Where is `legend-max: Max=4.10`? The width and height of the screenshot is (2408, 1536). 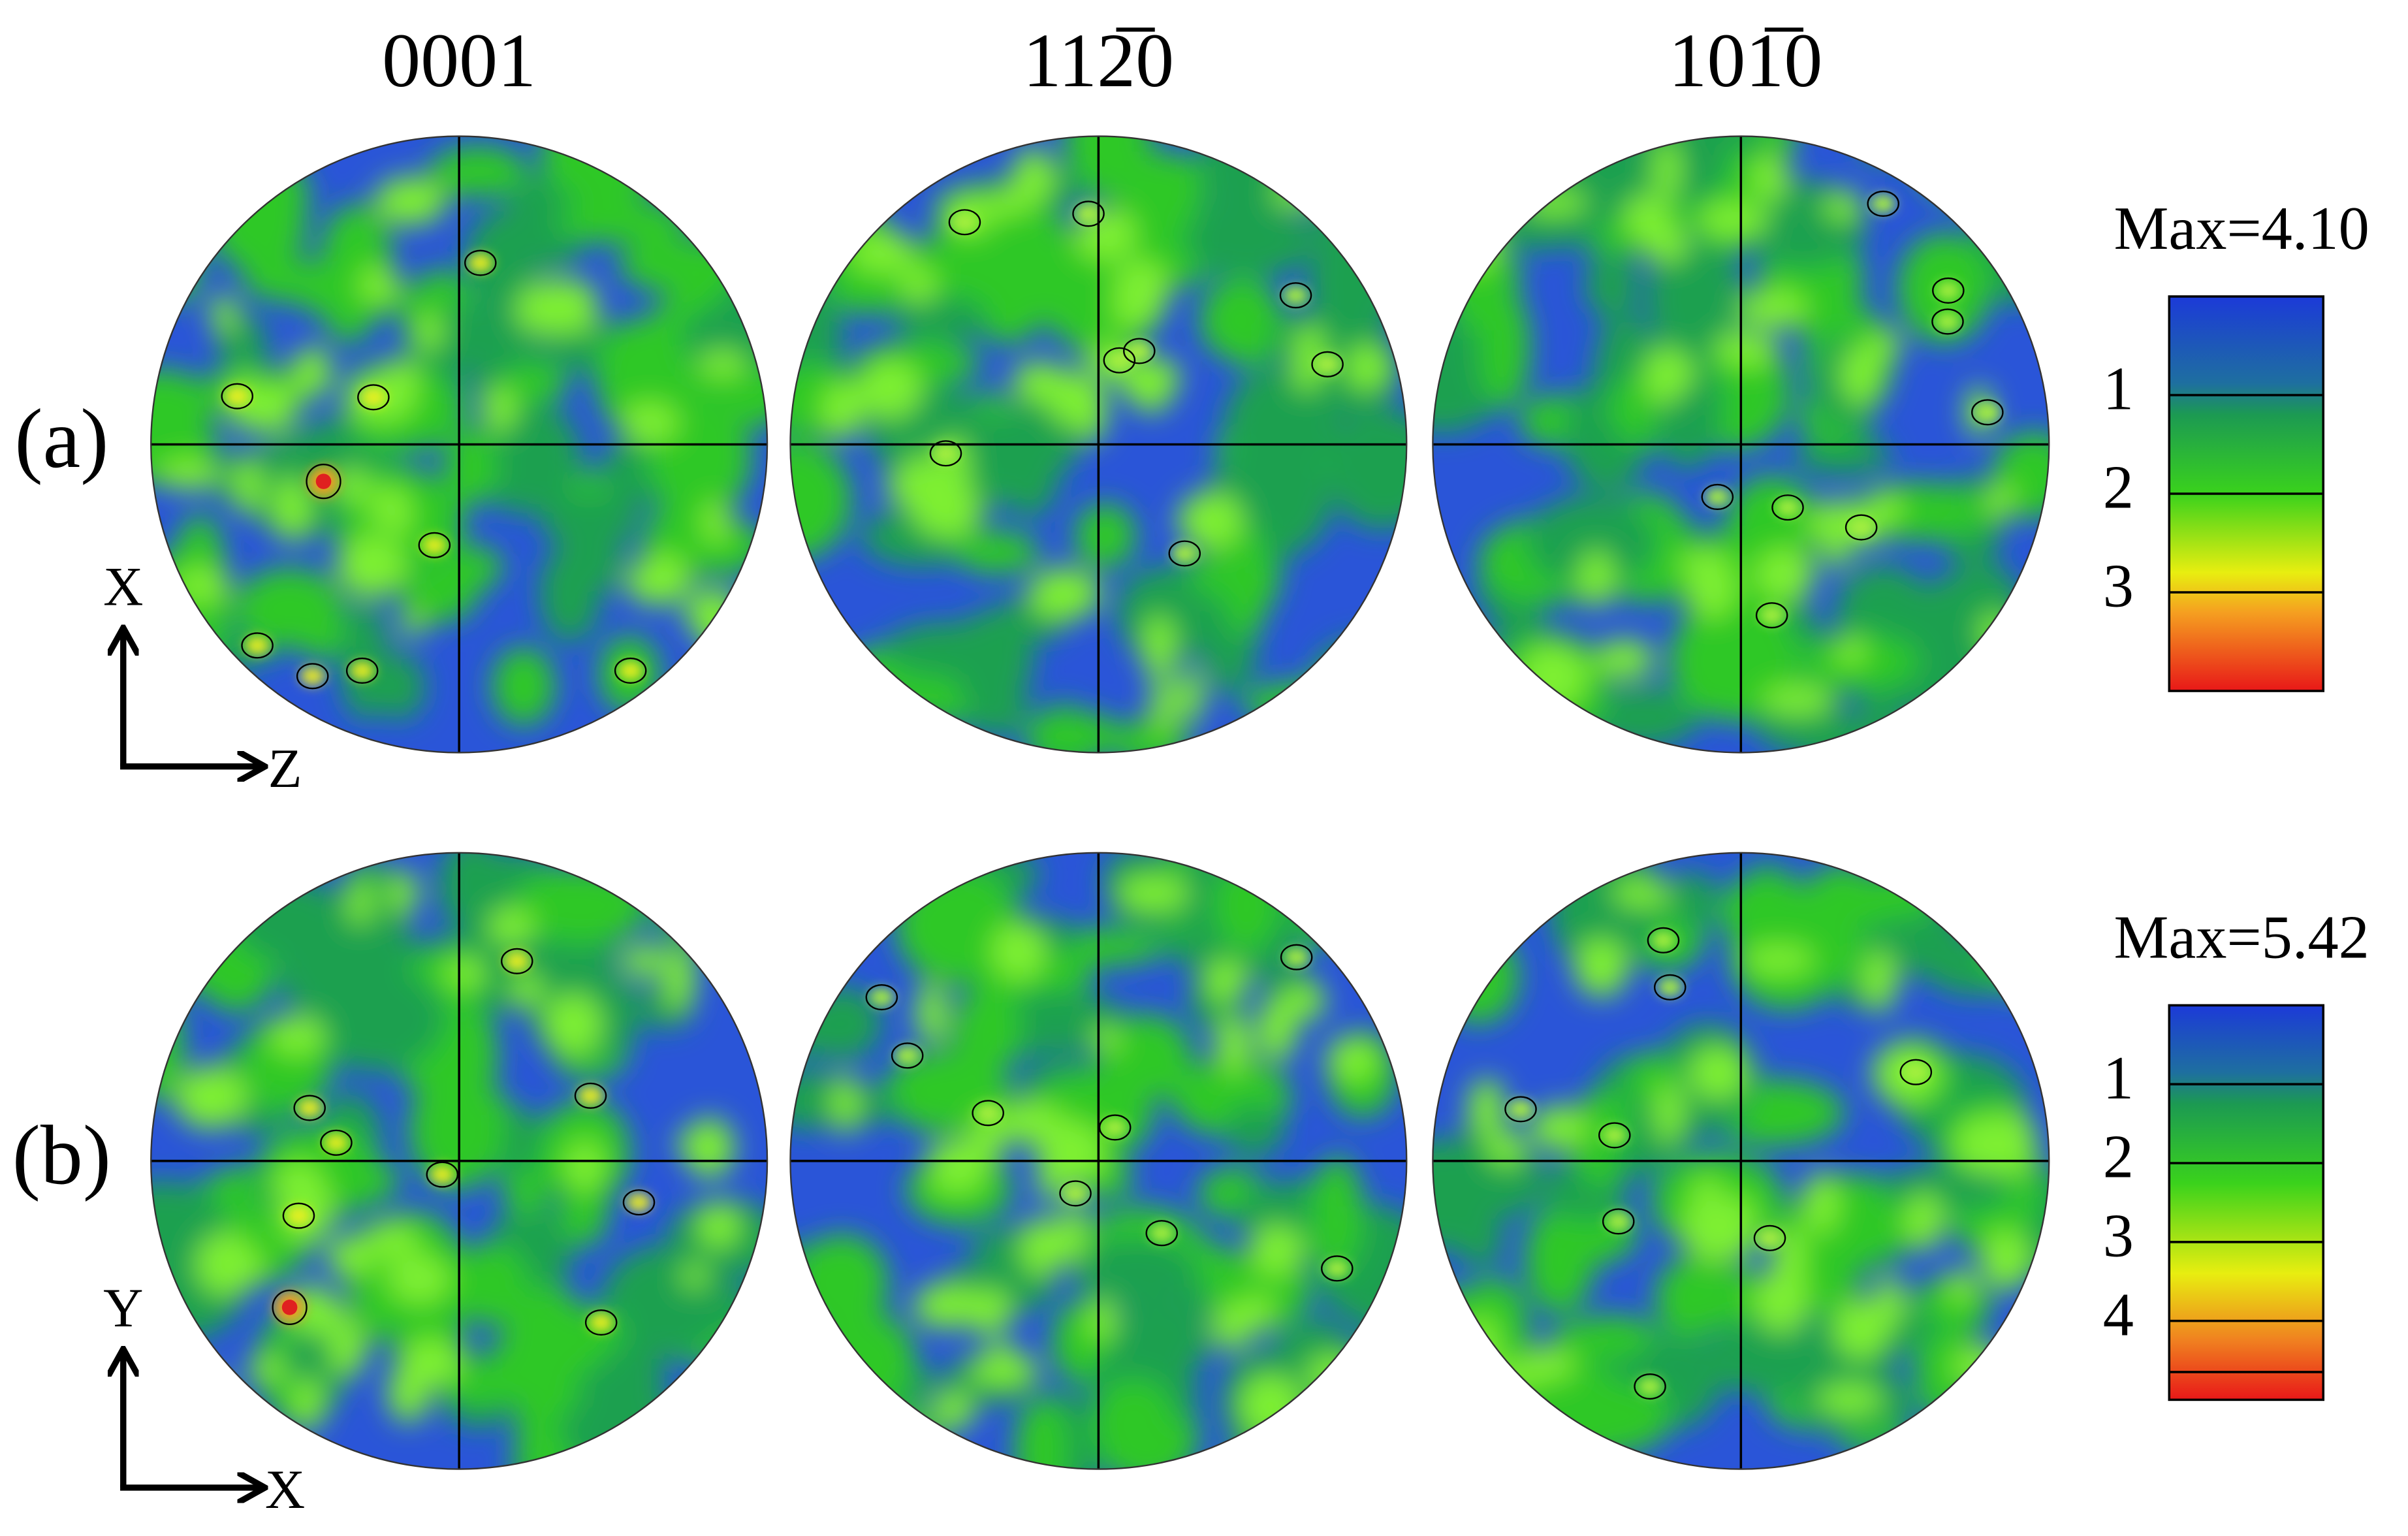 legend-max: Max=4.10 is located at coordinates (2241, 229).